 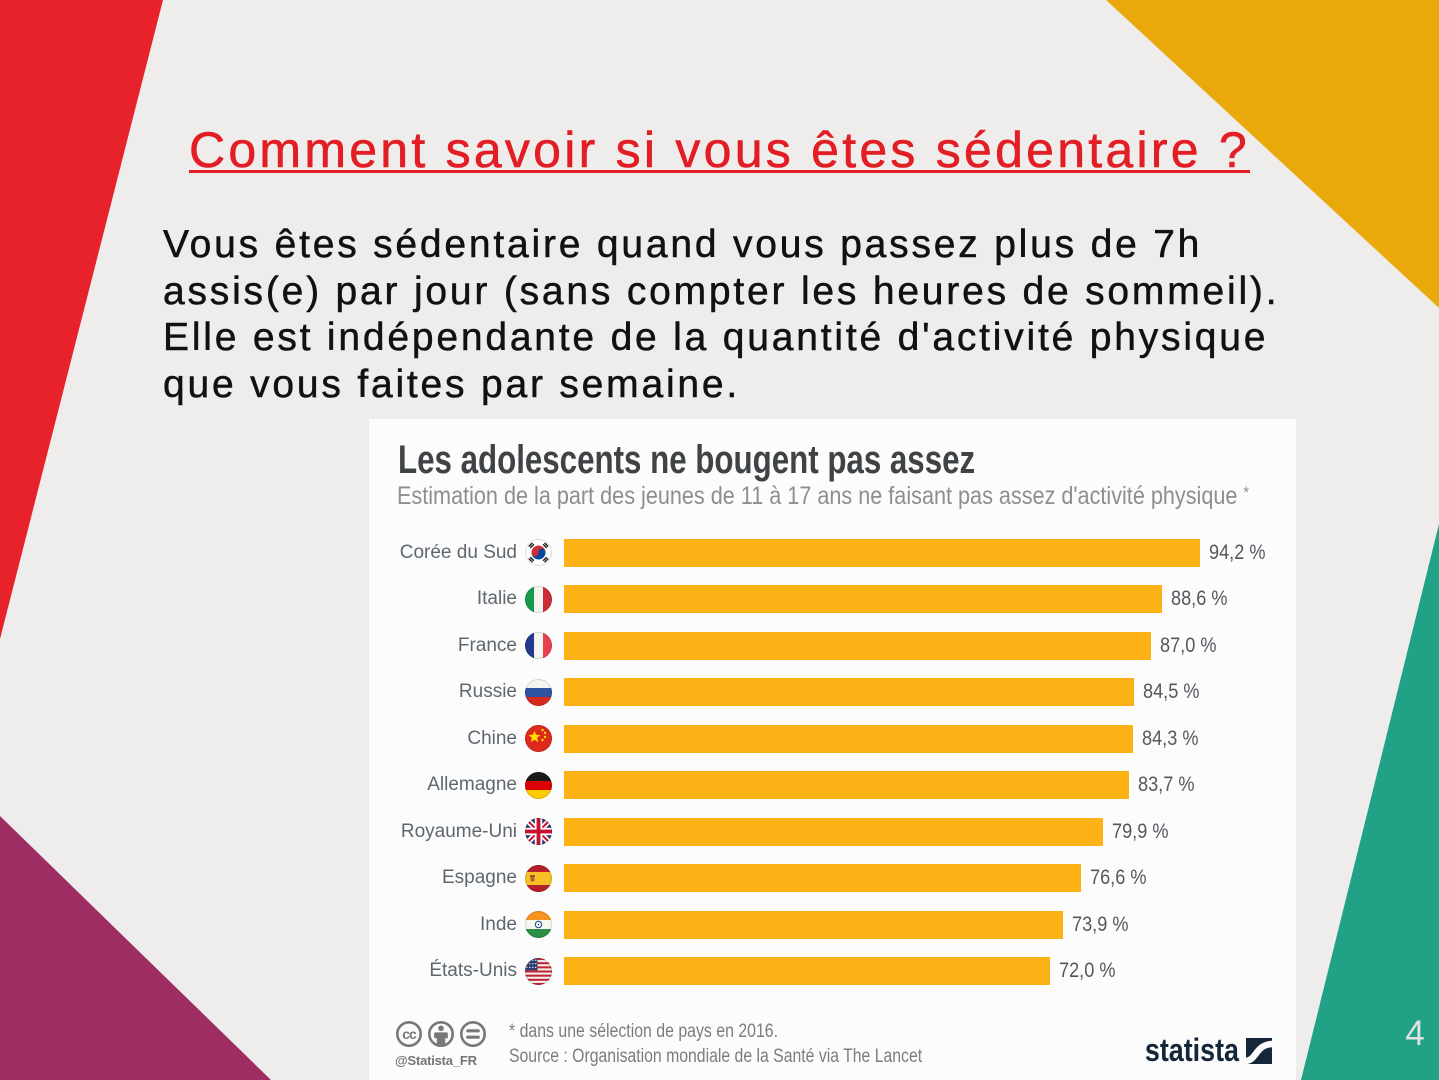 I want to click on svg-text: cc, so click(x=409, y=1034).